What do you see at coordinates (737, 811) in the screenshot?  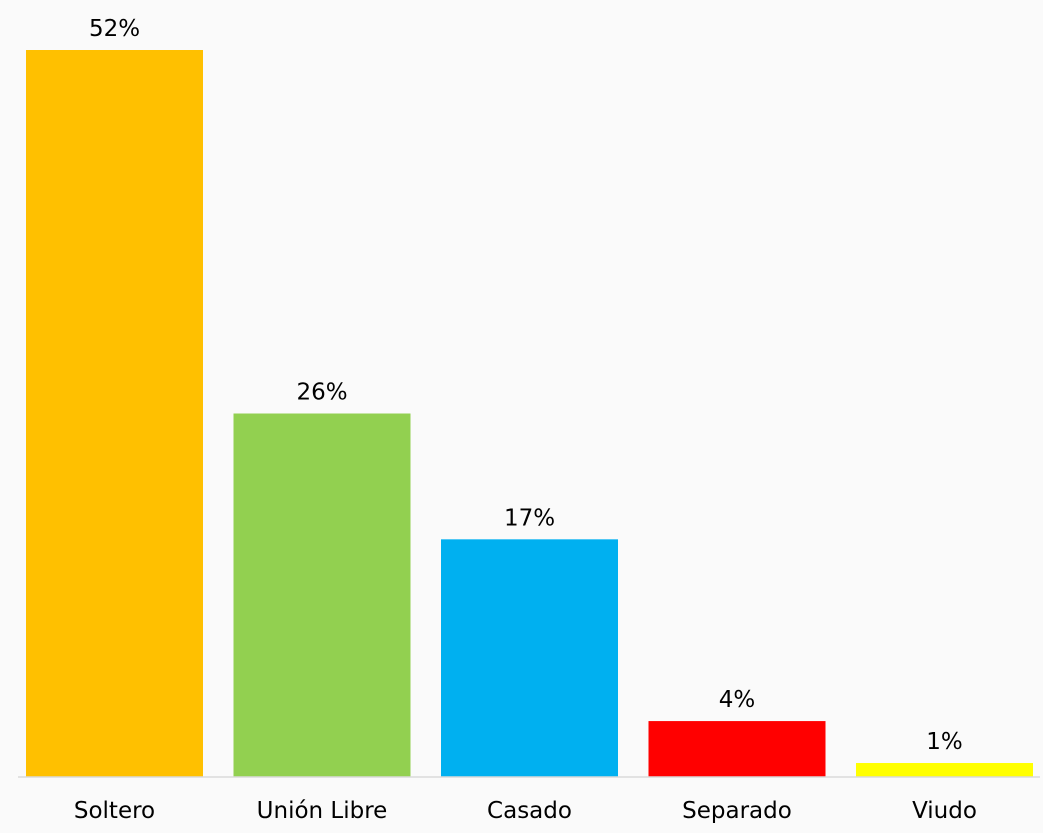 I see `category-label-3: Separado` at bounding box center [737, 811].